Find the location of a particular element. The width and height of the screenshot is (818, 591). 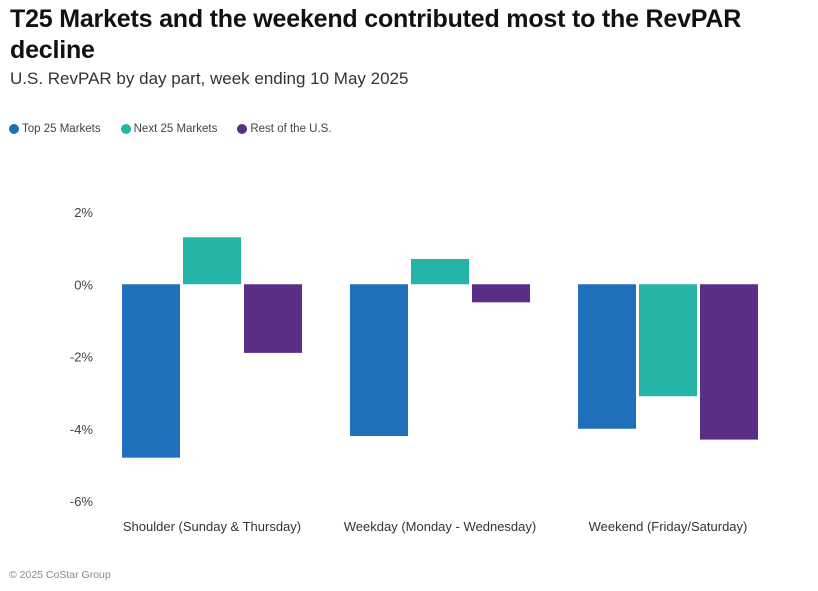

y-tick-label: -4% is located at coordinates (82, 429).